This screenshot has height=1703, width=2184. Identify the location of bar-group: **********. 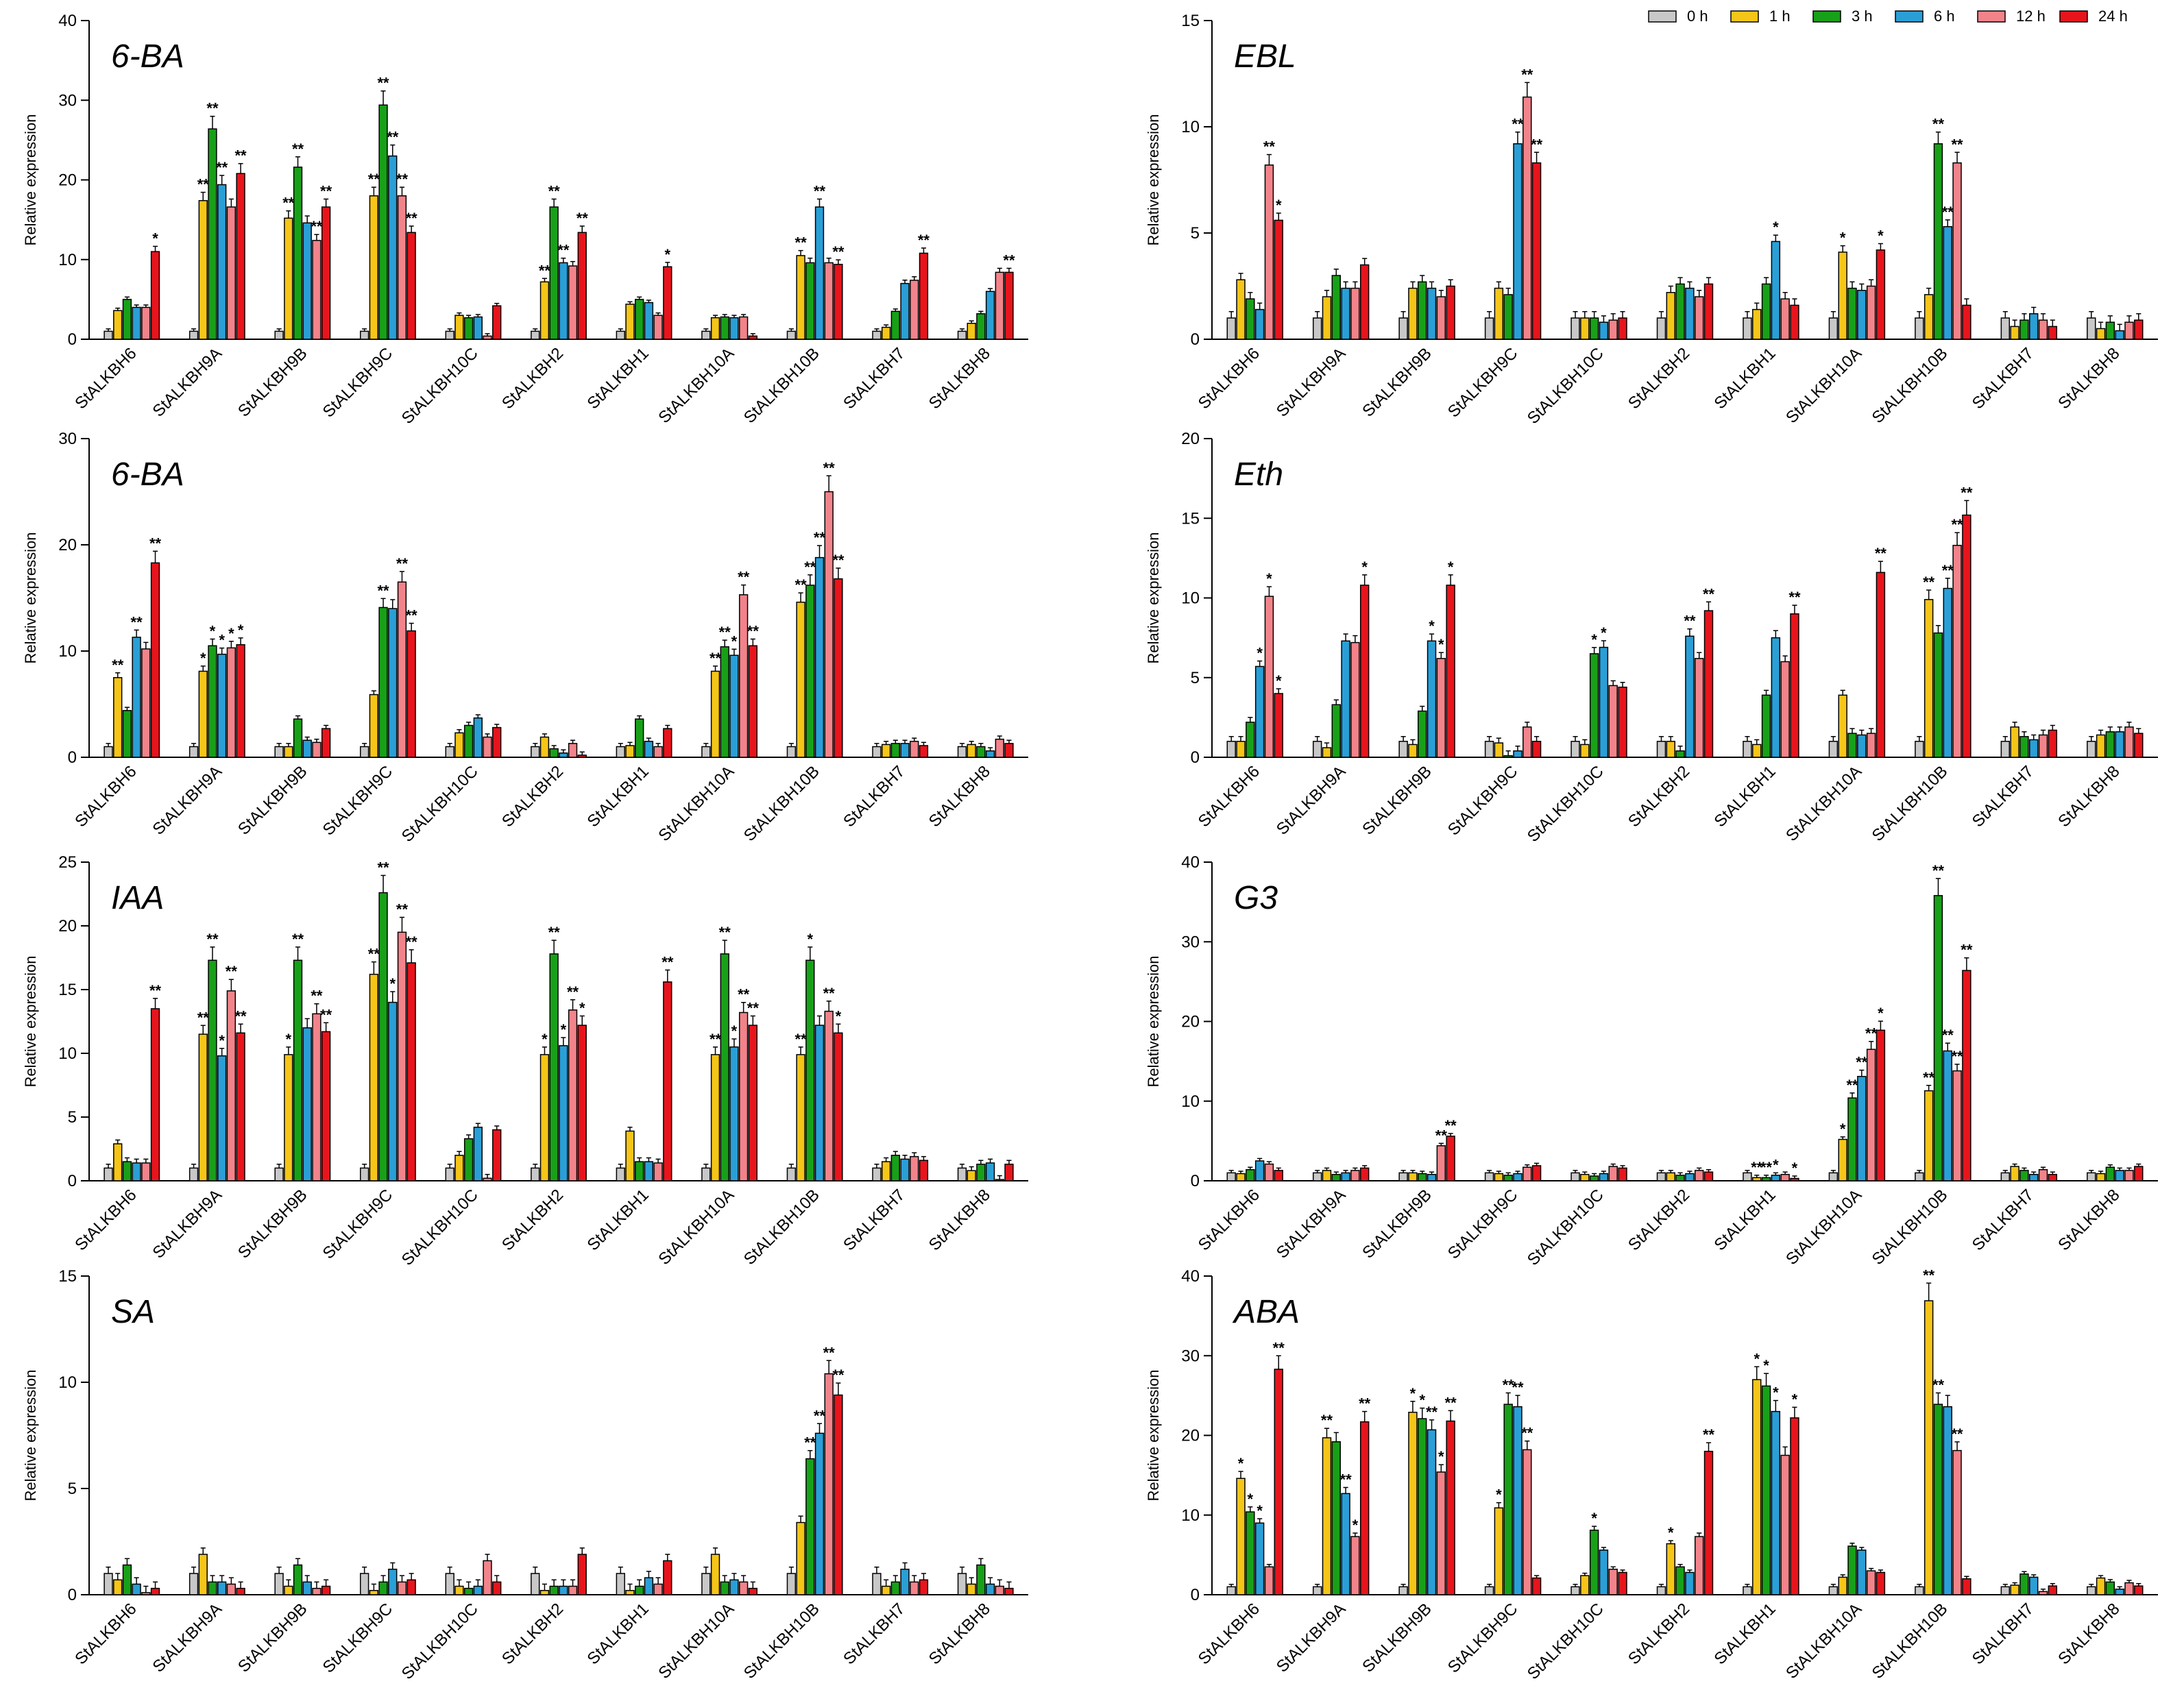
(815, 608).